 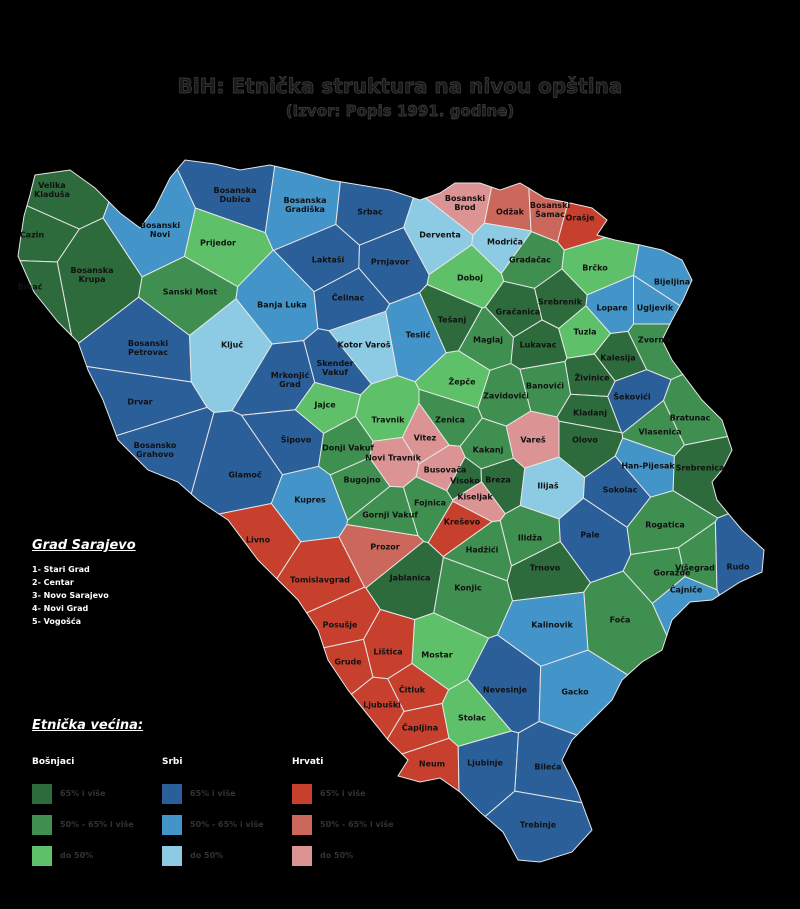 What do you see at coordinates (400, 86) in the screenshot?
I see `map-title: BiH: Etnička struktura na nivou opština` at bounding box center [400, 86].